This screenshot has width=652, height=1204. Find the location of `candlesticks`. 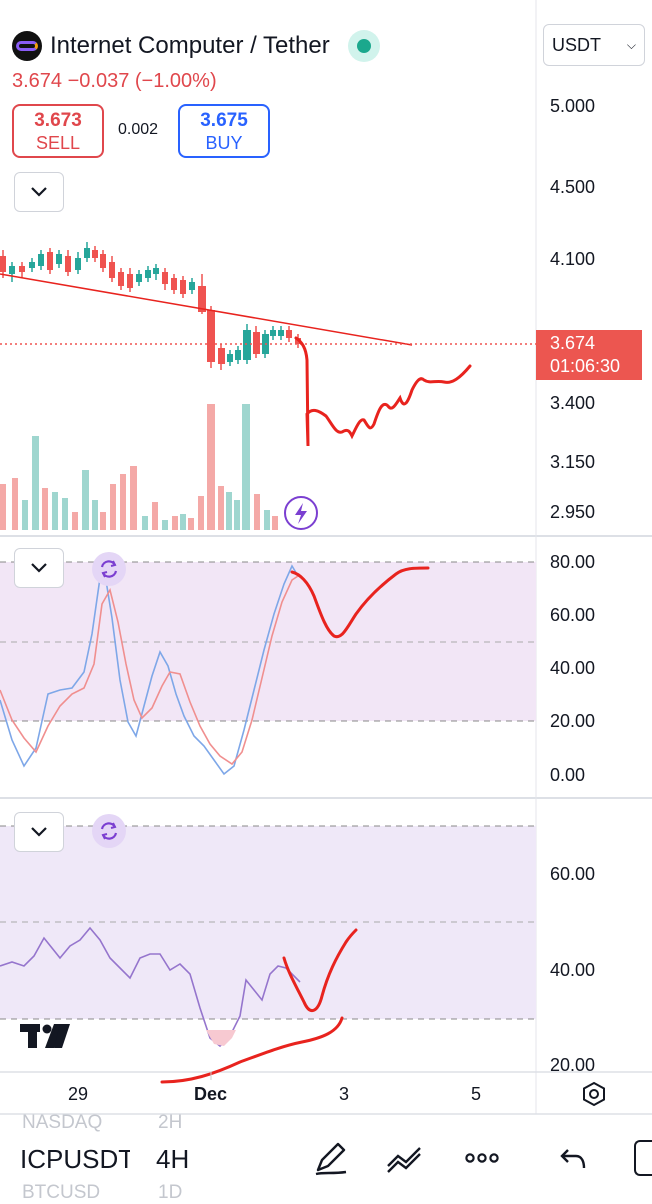

candlesticks is located at coordinates (150, 306).